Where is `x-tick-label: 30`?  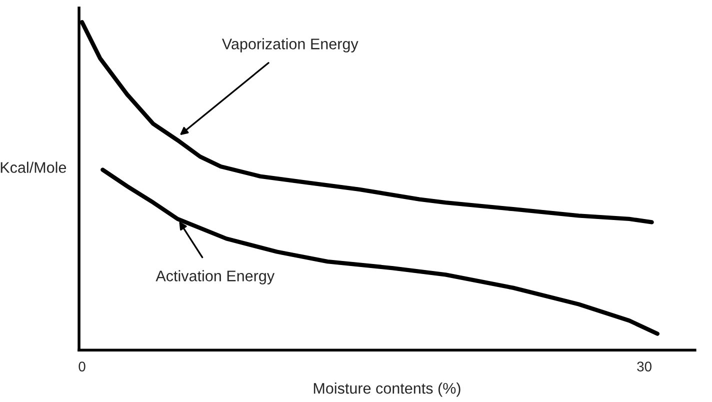
x-tick-label: 30 is located at coordinates (644, 367).